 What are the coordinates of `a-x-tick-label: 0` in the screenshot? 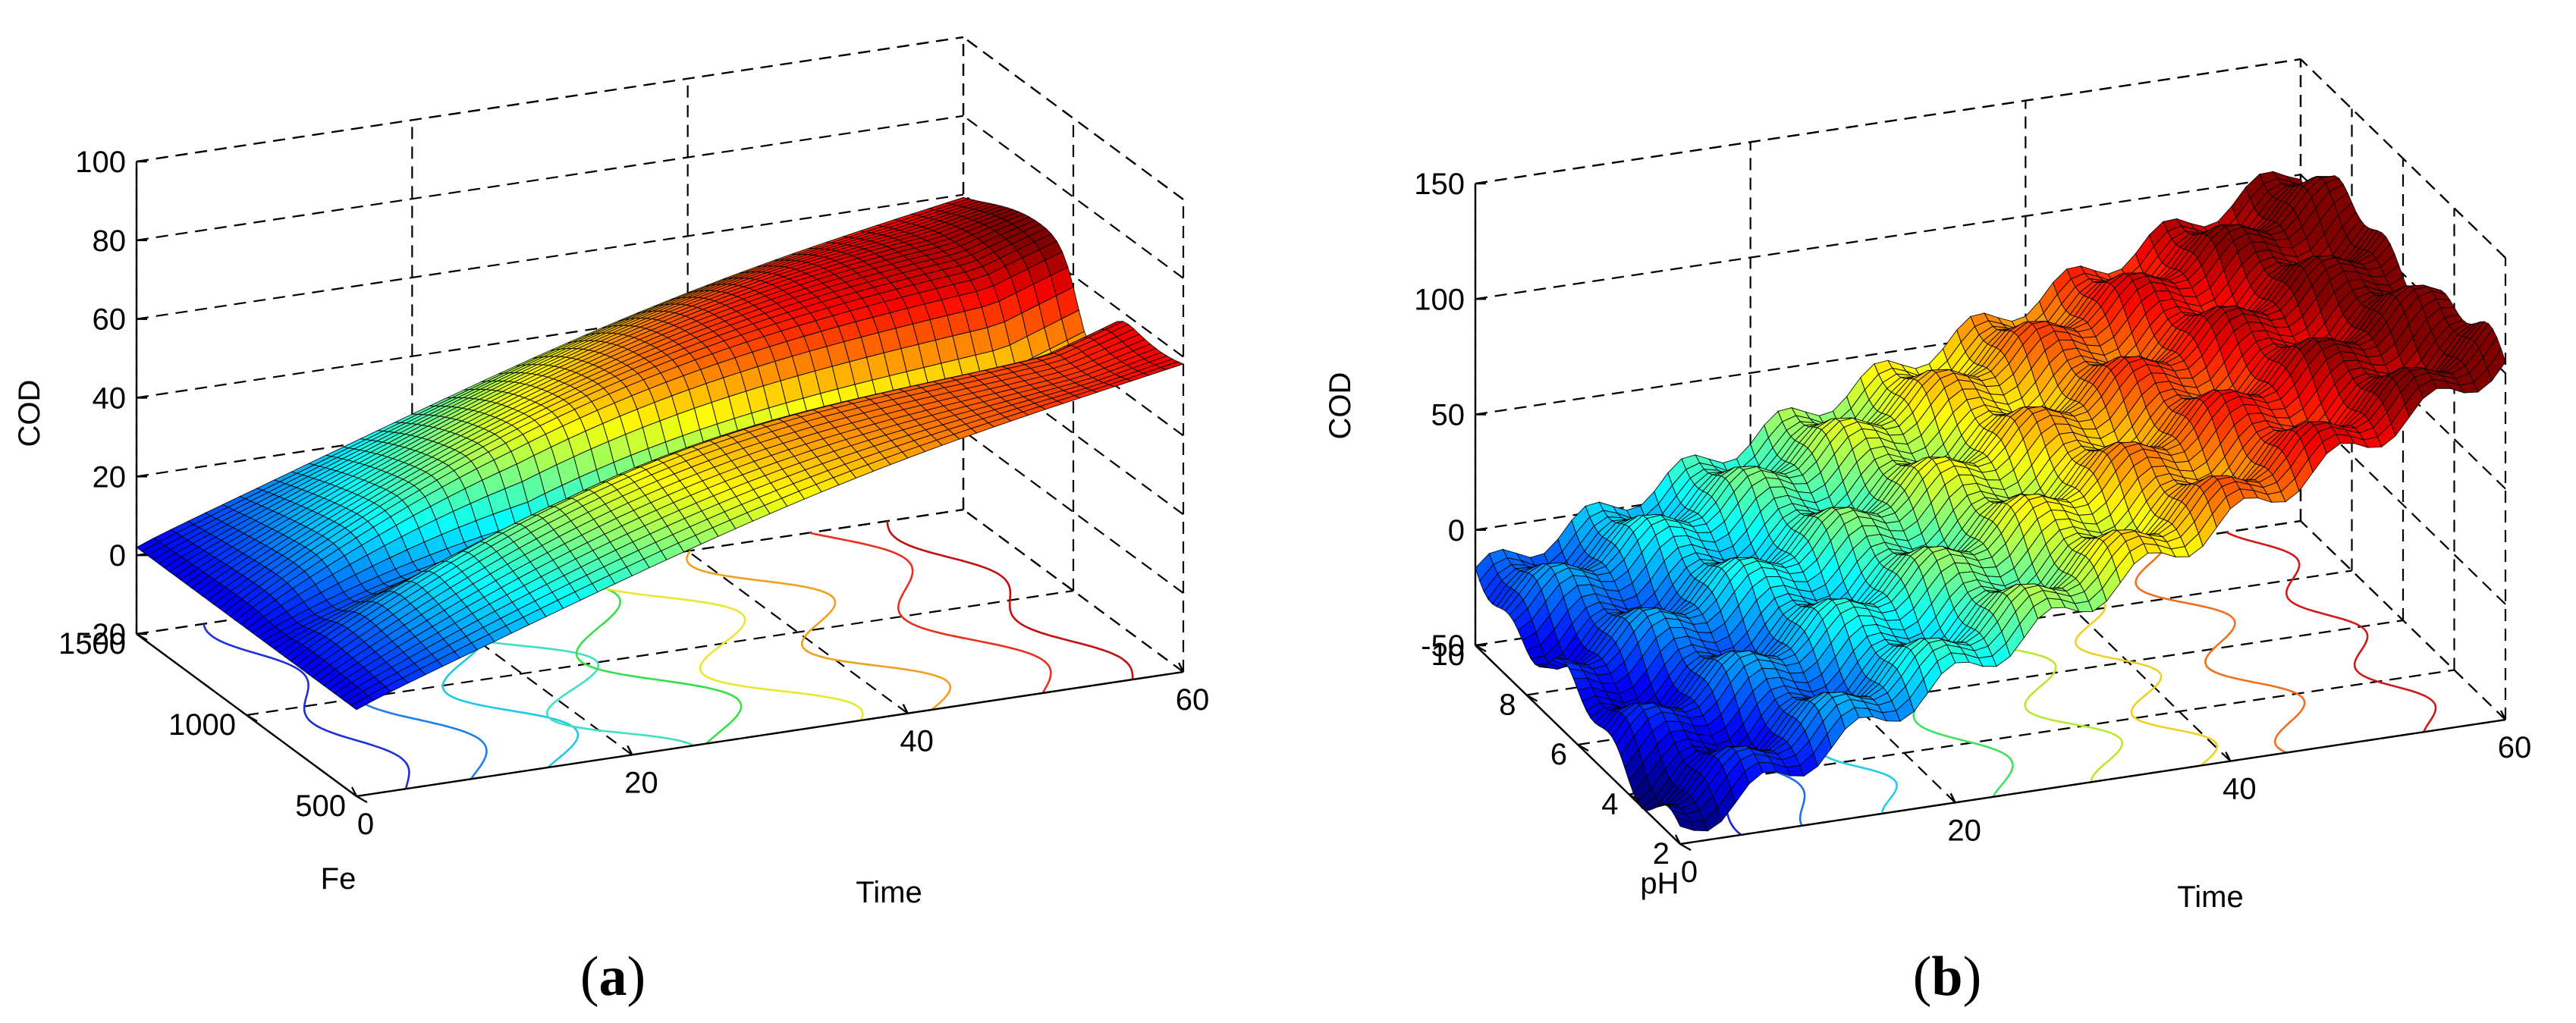 It's located at (365, 824).